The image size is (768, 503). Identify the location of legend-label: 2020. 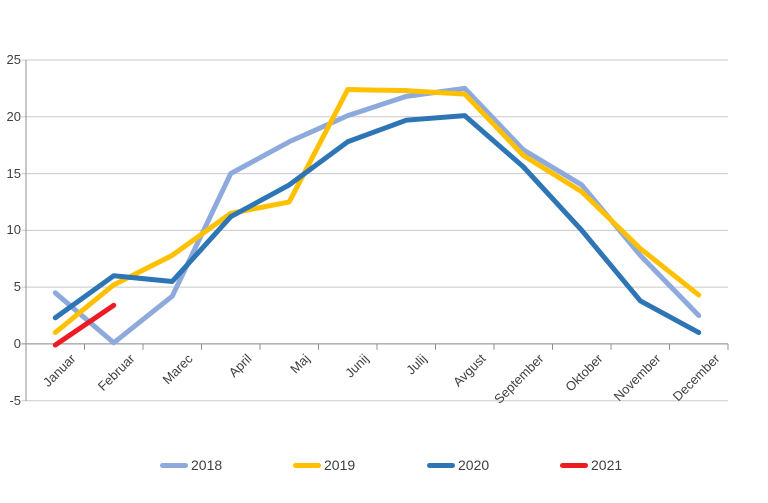
(474, 465).